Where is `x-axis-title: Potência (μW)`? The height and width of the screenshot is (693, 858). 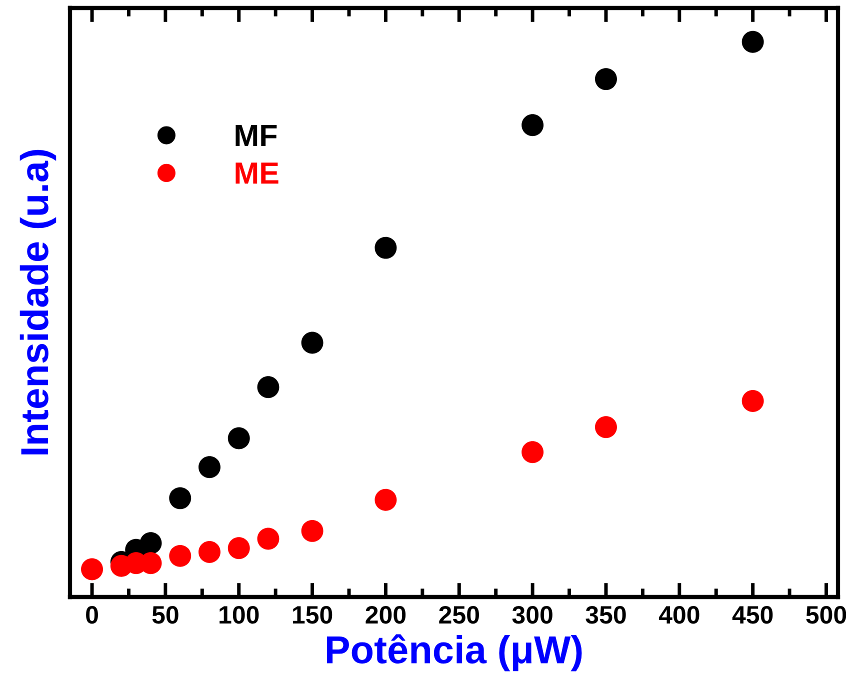
x-axis-title: Potência (μW) is located at coordinates (454, 653).